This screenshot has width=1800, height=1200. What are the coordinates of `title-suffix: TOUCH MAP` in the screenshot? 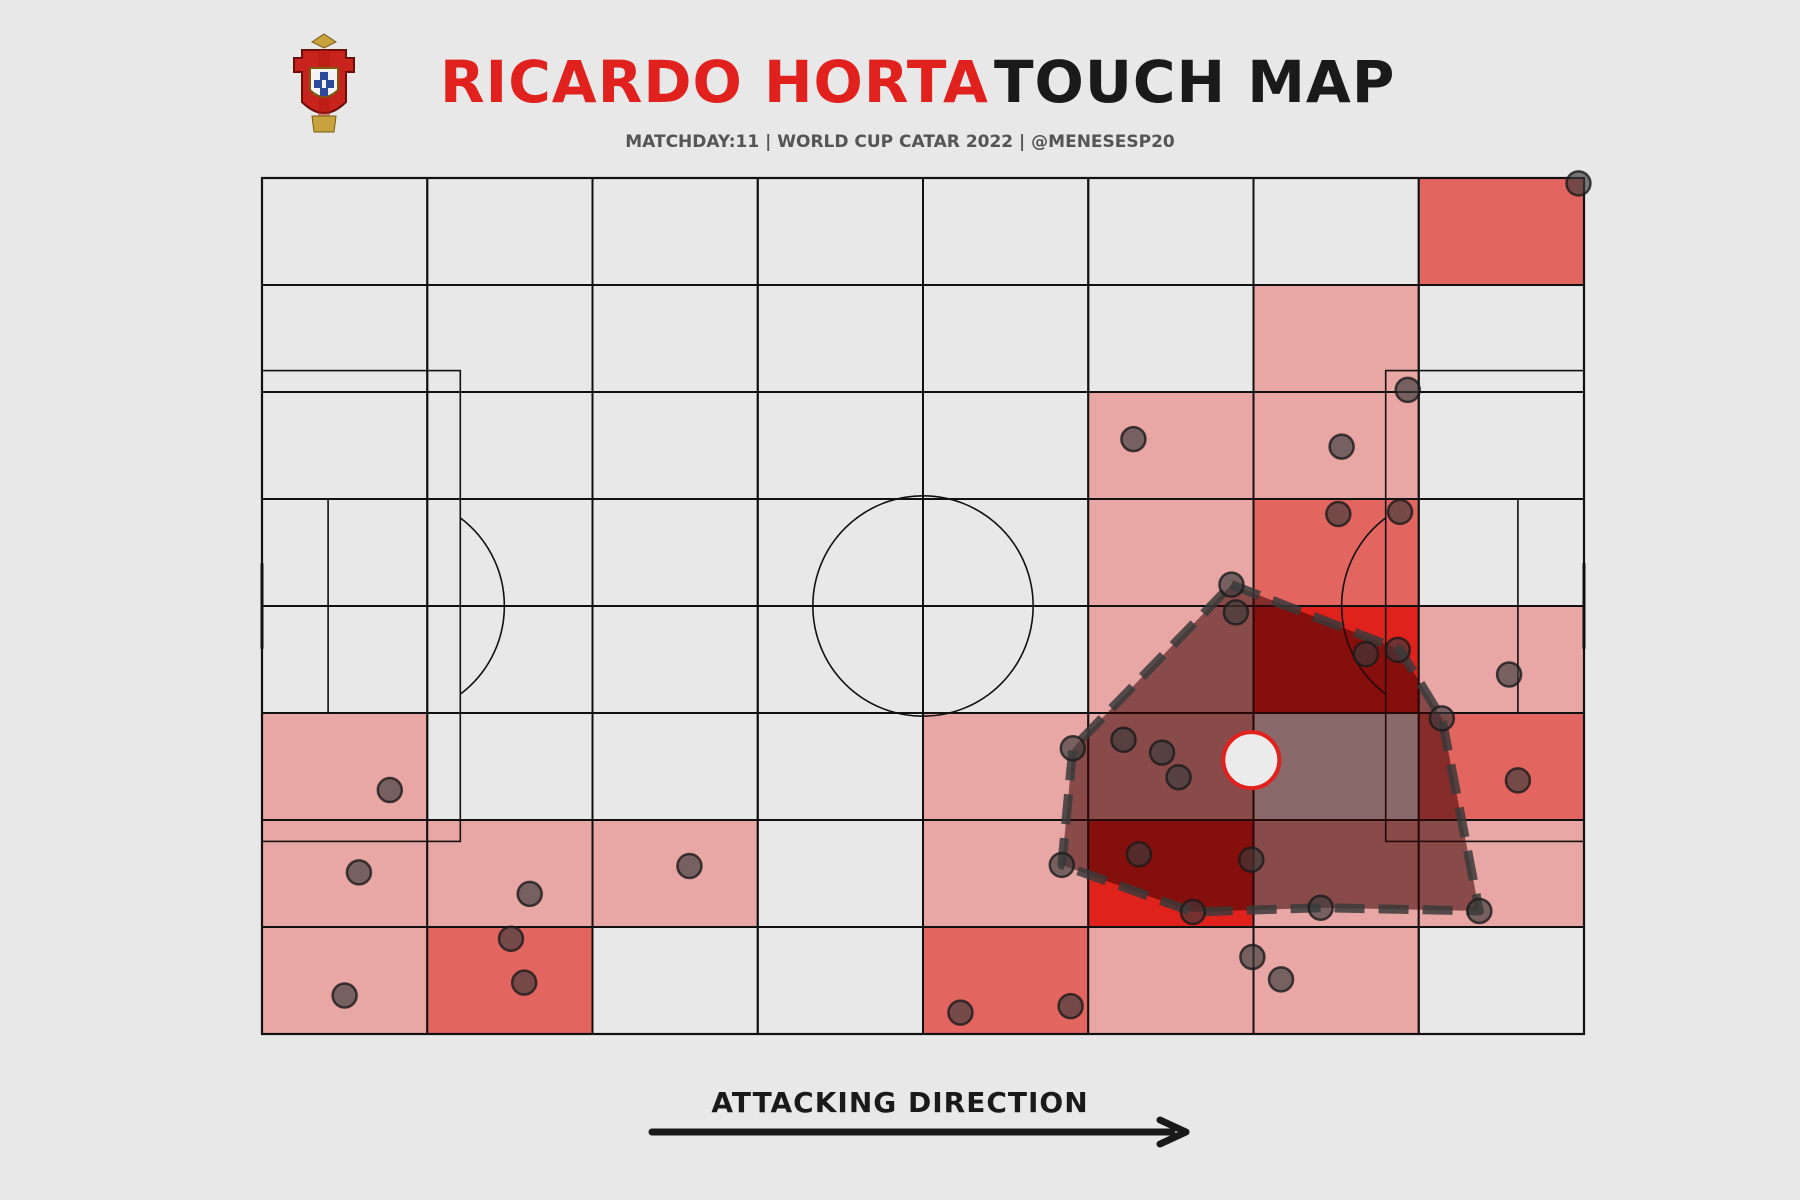 It's located at (1194, 82).